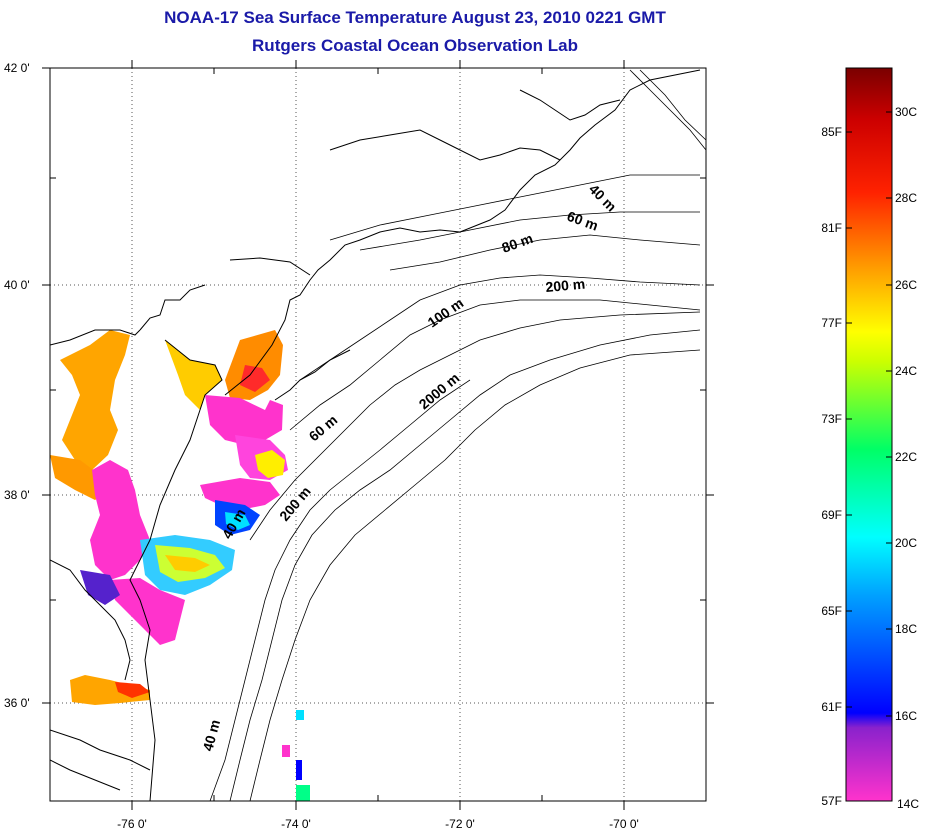 This screenshot has width=928, height=832. What do you see at coordinates (908, 804) in the screenshot?
I see `colorbar-c-label: 14C` at bounding box center [908, 804].